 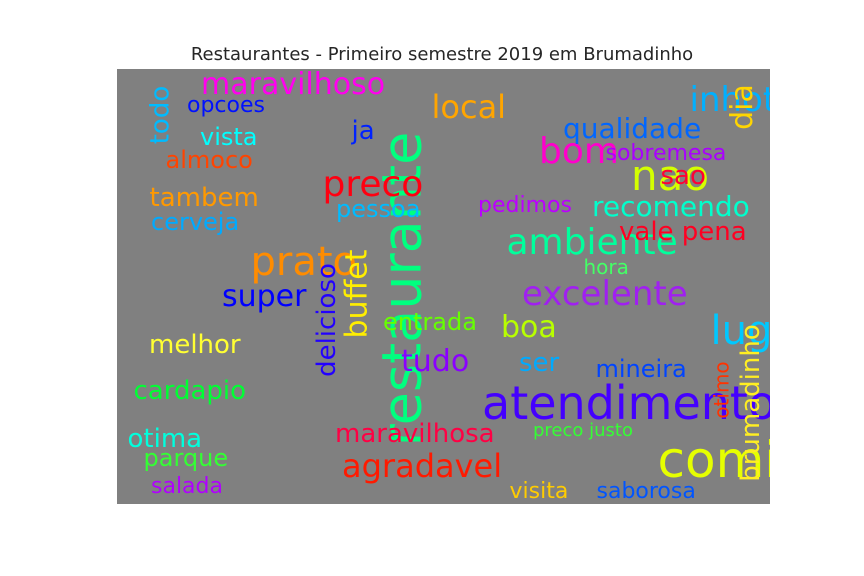 I want to click on word-boa: boa, so click(x=529, y=327).